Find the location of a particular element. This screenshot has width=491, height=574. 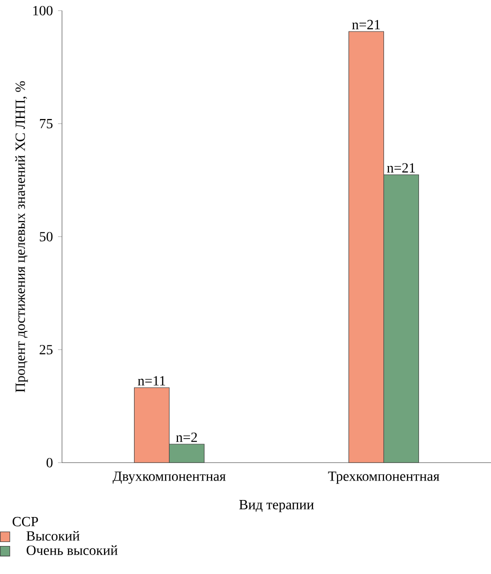

y-tick-label: 75 is located at coordinates (46, 123).